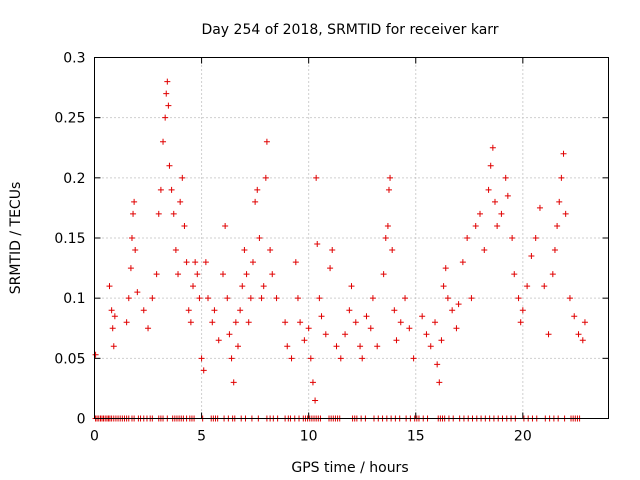 Image resolution: width=640 pixels, height=480 pixels. Describe the element at coordinates (16, 238) in the screenshot. I see `y-axis-label: SRMTID / TECUs` at that location.